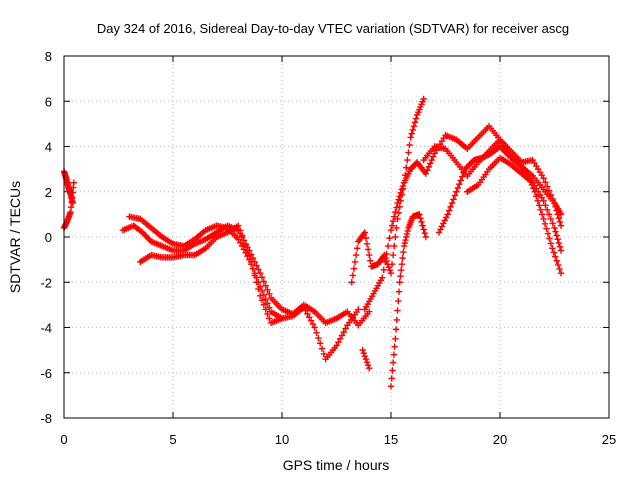  Describe the element at coordinates (48, 237) in the screenshot. I see `y-tick-label: 0` at that location.